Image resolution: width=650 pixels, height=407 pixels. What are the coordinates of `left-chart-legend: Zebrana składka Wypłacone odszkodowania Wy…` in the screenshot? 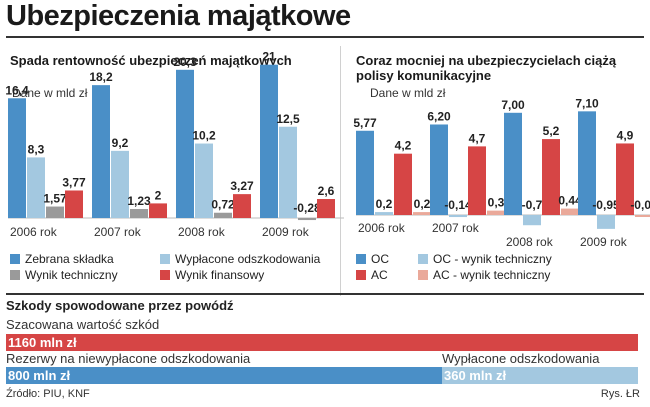 It's located at (175, 269).